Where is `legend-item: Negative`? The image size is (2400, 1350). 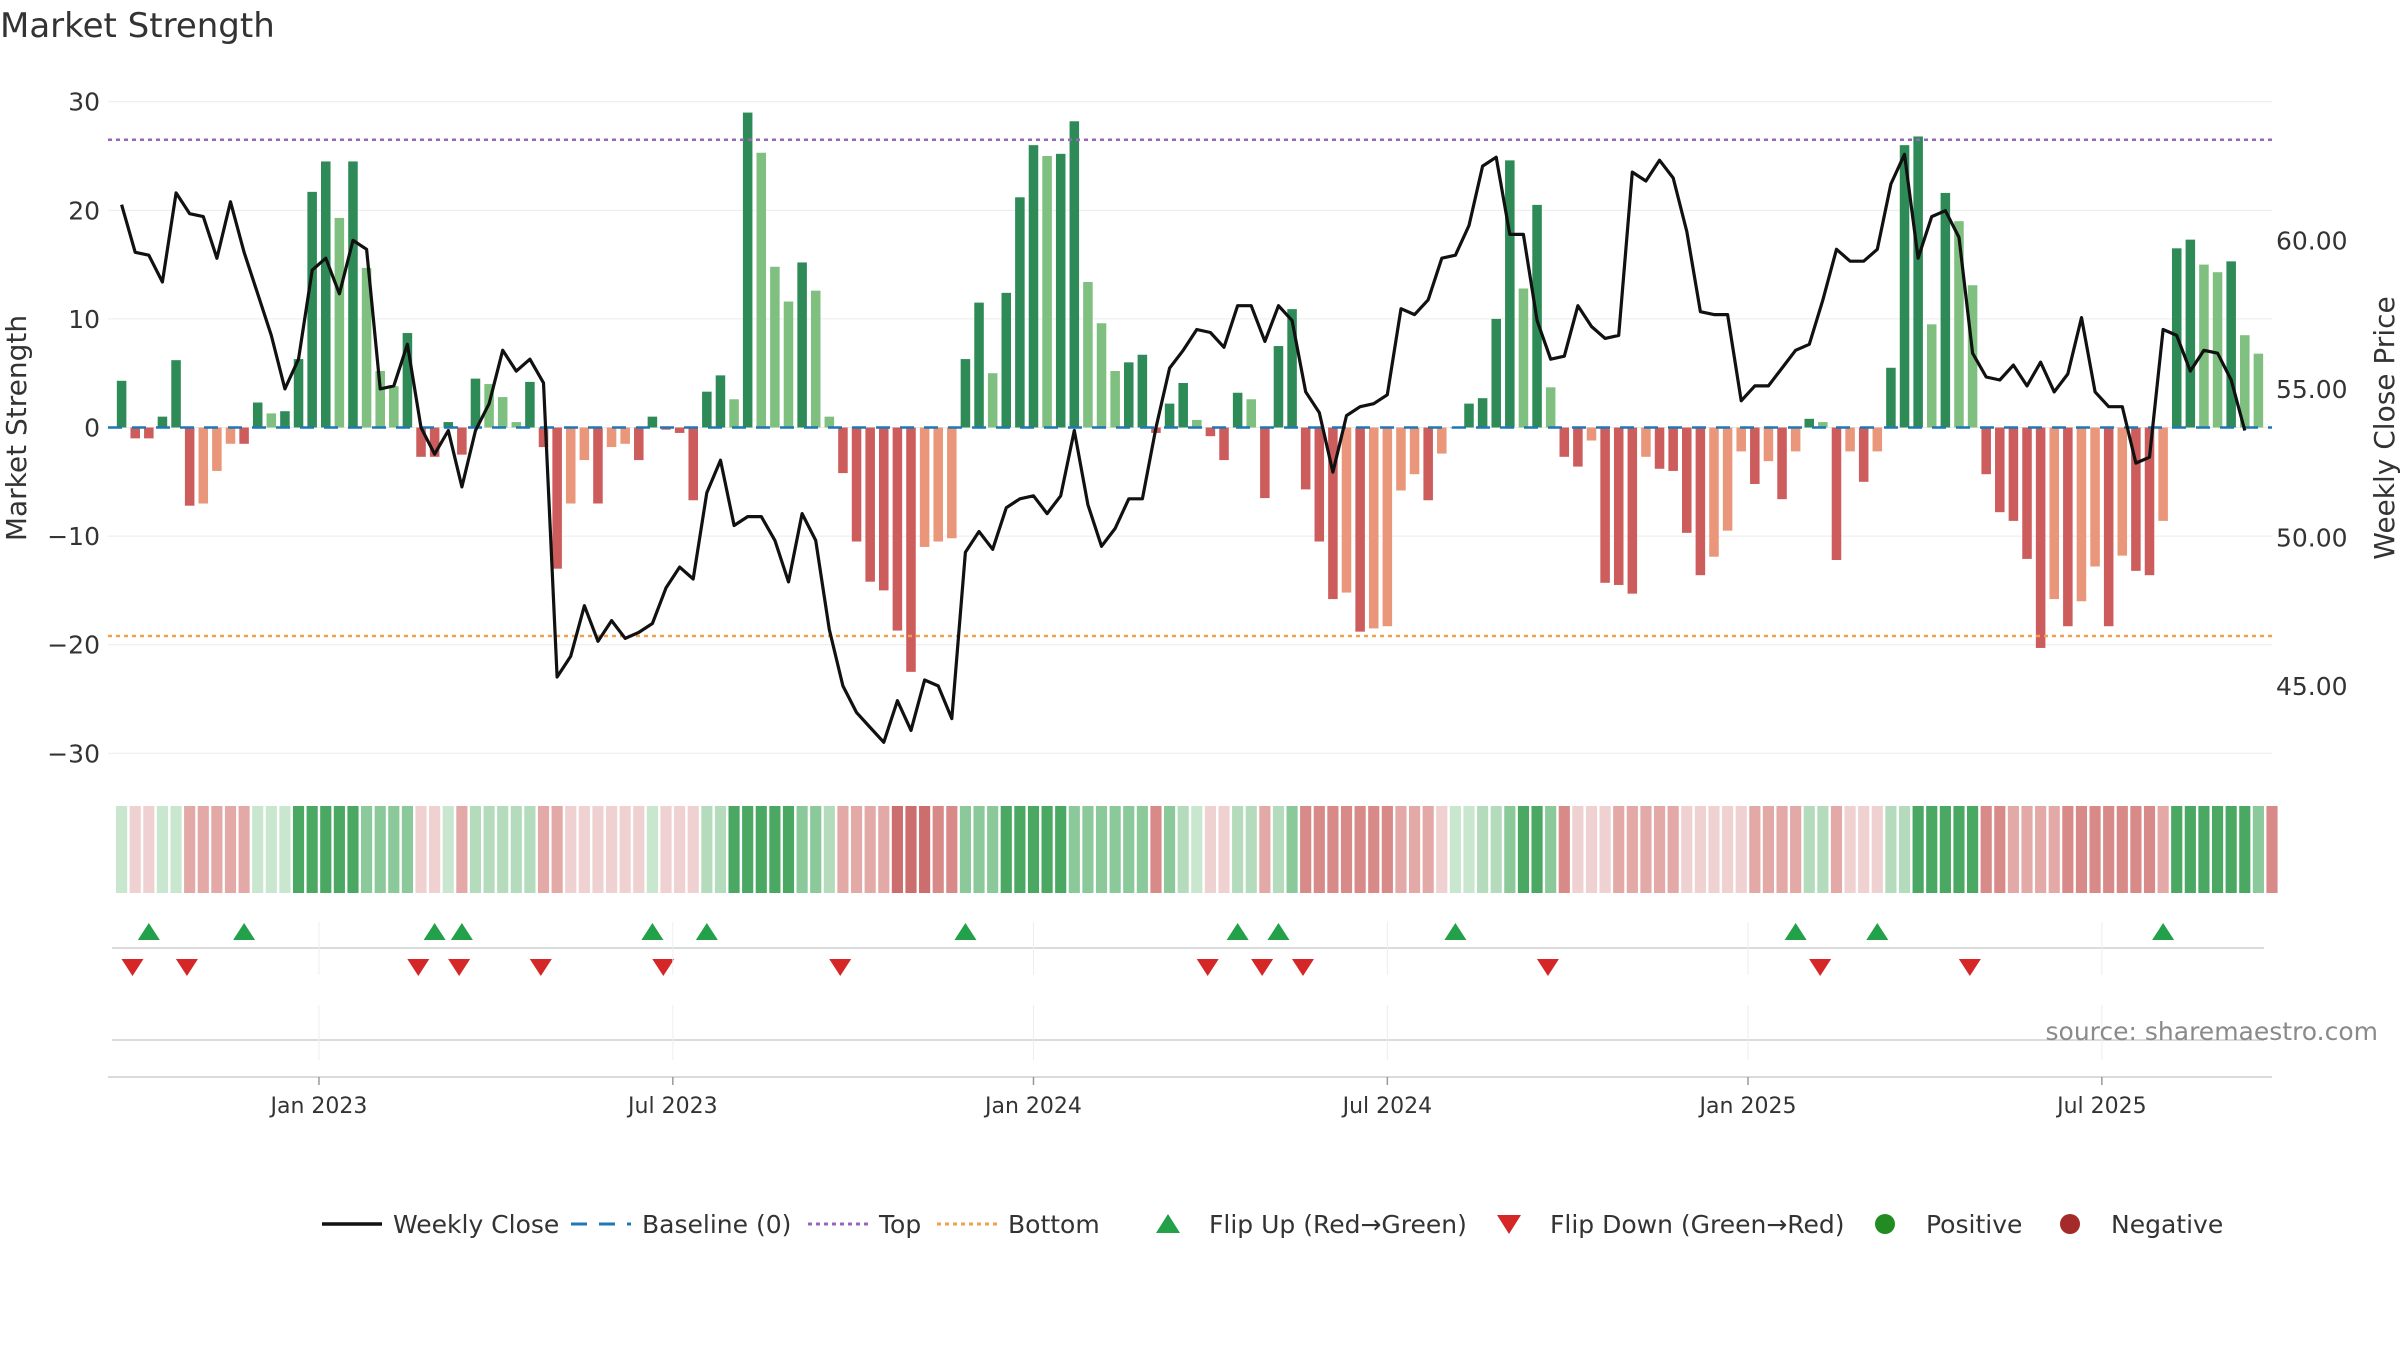
legend-item: Negative is located at coordinates (2141, 1224).